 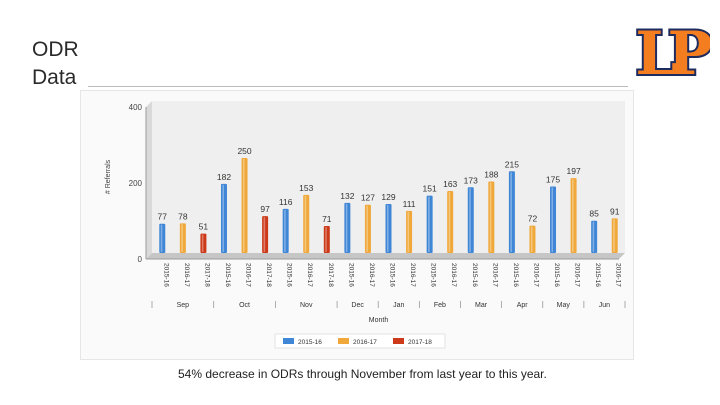 I want to click on x-axis-label: Month, so click(x=379, y=320).